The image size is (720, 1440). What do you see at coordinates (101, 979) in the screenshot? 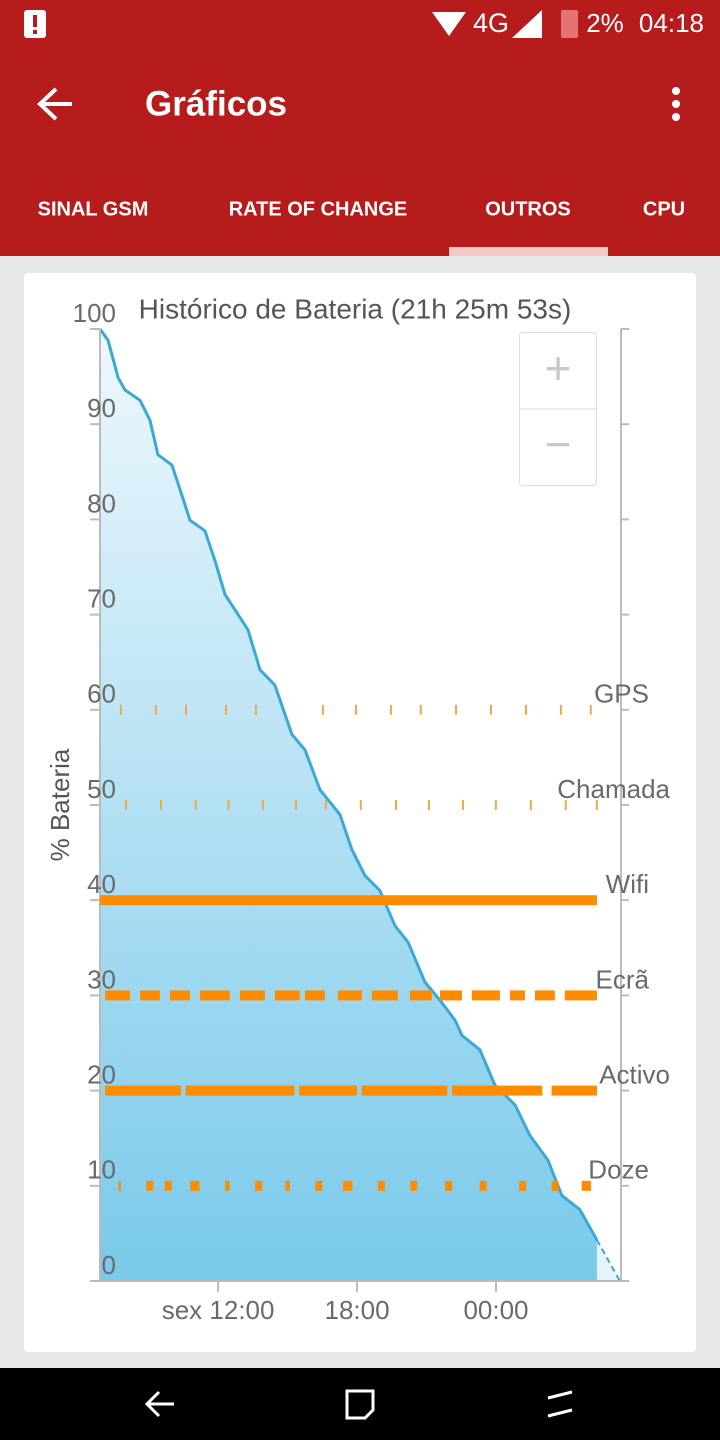
I see `y-tick-label: 30` at bounding box center [101, 979].